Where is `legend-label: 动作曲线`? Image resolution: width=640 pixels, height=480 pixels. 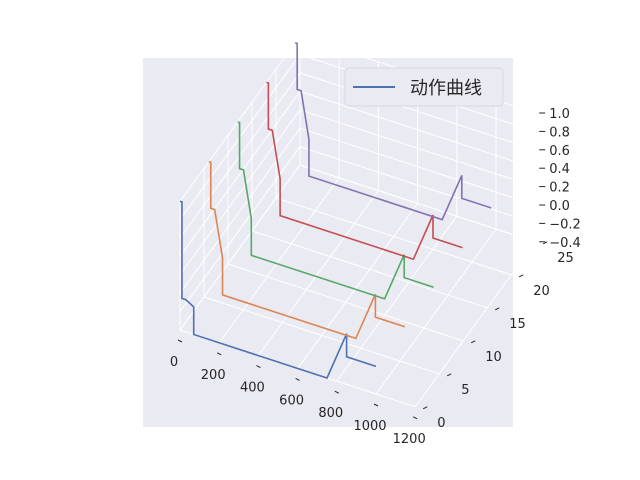 legend-label: 动作曲线 is located at coordinates (446, 88).